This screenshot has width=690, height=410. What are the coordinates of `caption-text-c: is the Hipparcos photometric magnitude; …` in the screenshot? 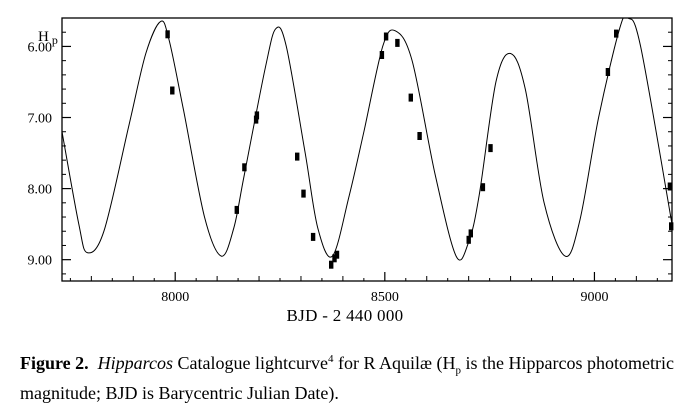 It's located at (347, 378).